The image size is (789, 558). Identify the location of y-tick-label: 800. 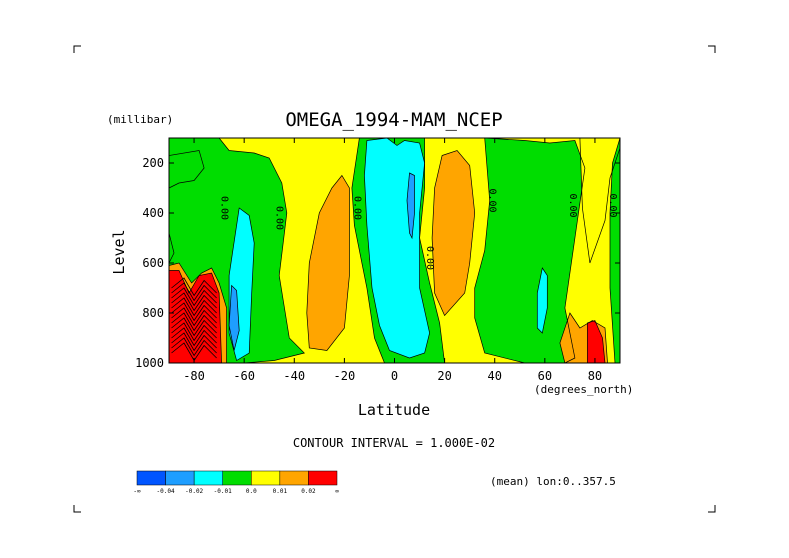
(153, 313).